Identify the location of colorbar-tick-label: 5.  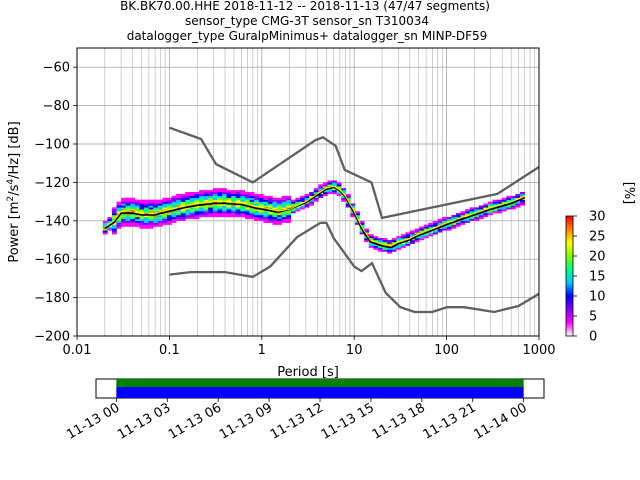
(593, 317).